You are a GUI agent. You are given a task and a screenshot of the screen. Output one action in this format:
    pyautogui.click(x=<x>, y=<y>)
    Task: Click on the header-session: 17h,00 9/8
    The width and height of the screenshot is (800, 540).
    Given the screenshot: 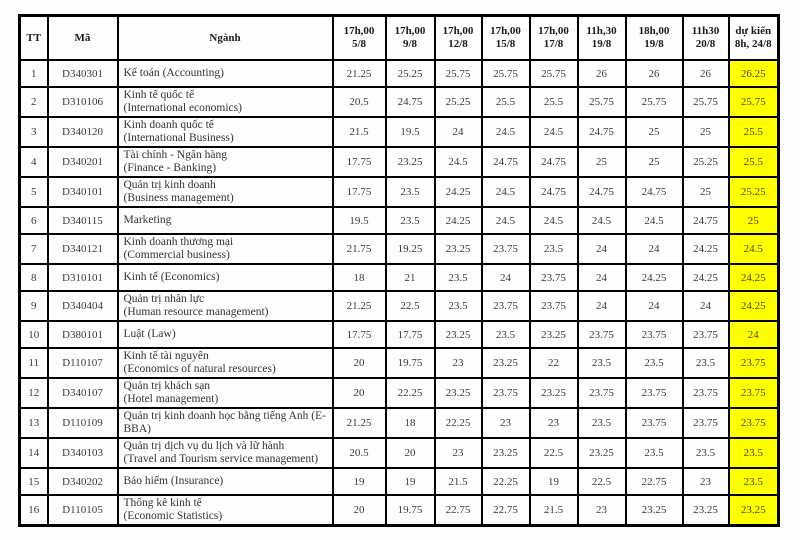 What is the action you would take?
    pyautogui.click(x=410, y=37)
    